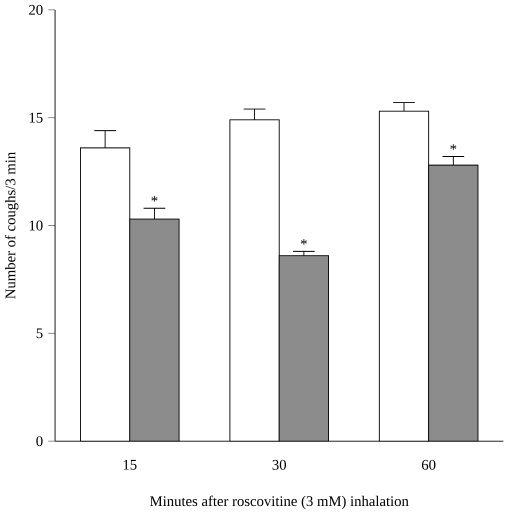 The image size is (508, 514). I want to click on y-axis-title: Number of coughs/3 min, so click(11, 225).